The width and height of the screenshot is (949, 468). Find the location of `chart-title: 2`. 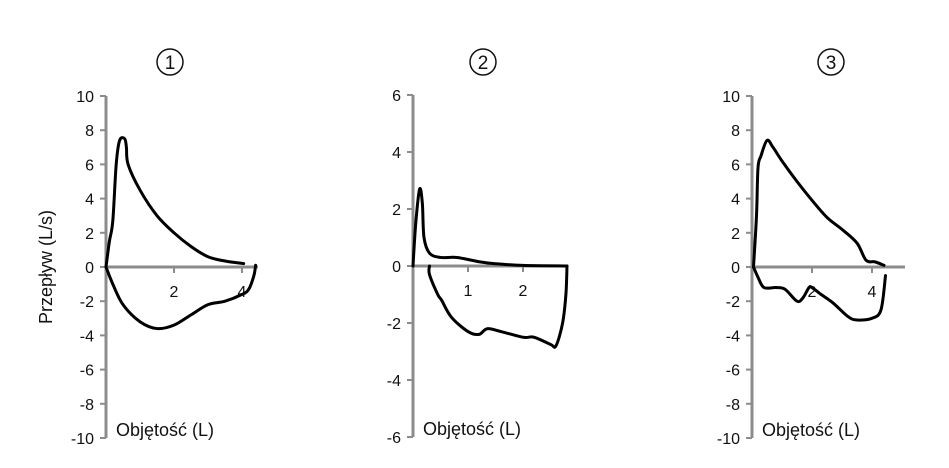

chart-title: 2 is located at coordinates (483, 63).